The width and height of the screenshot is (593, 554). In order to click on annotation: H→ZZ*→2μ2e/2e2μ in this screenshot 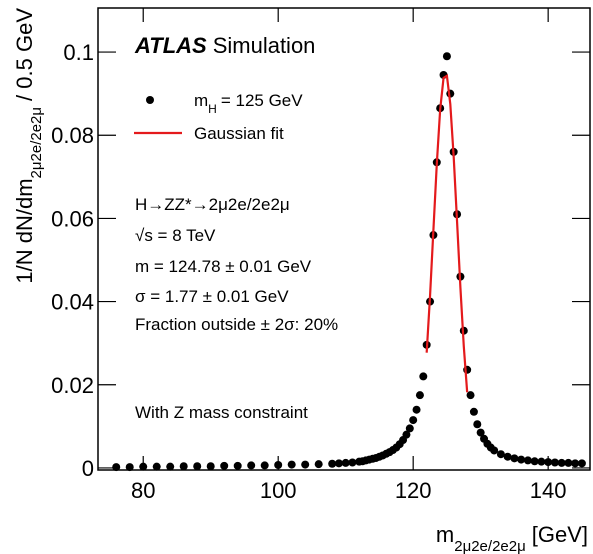, I will do `click(212, 204)`.